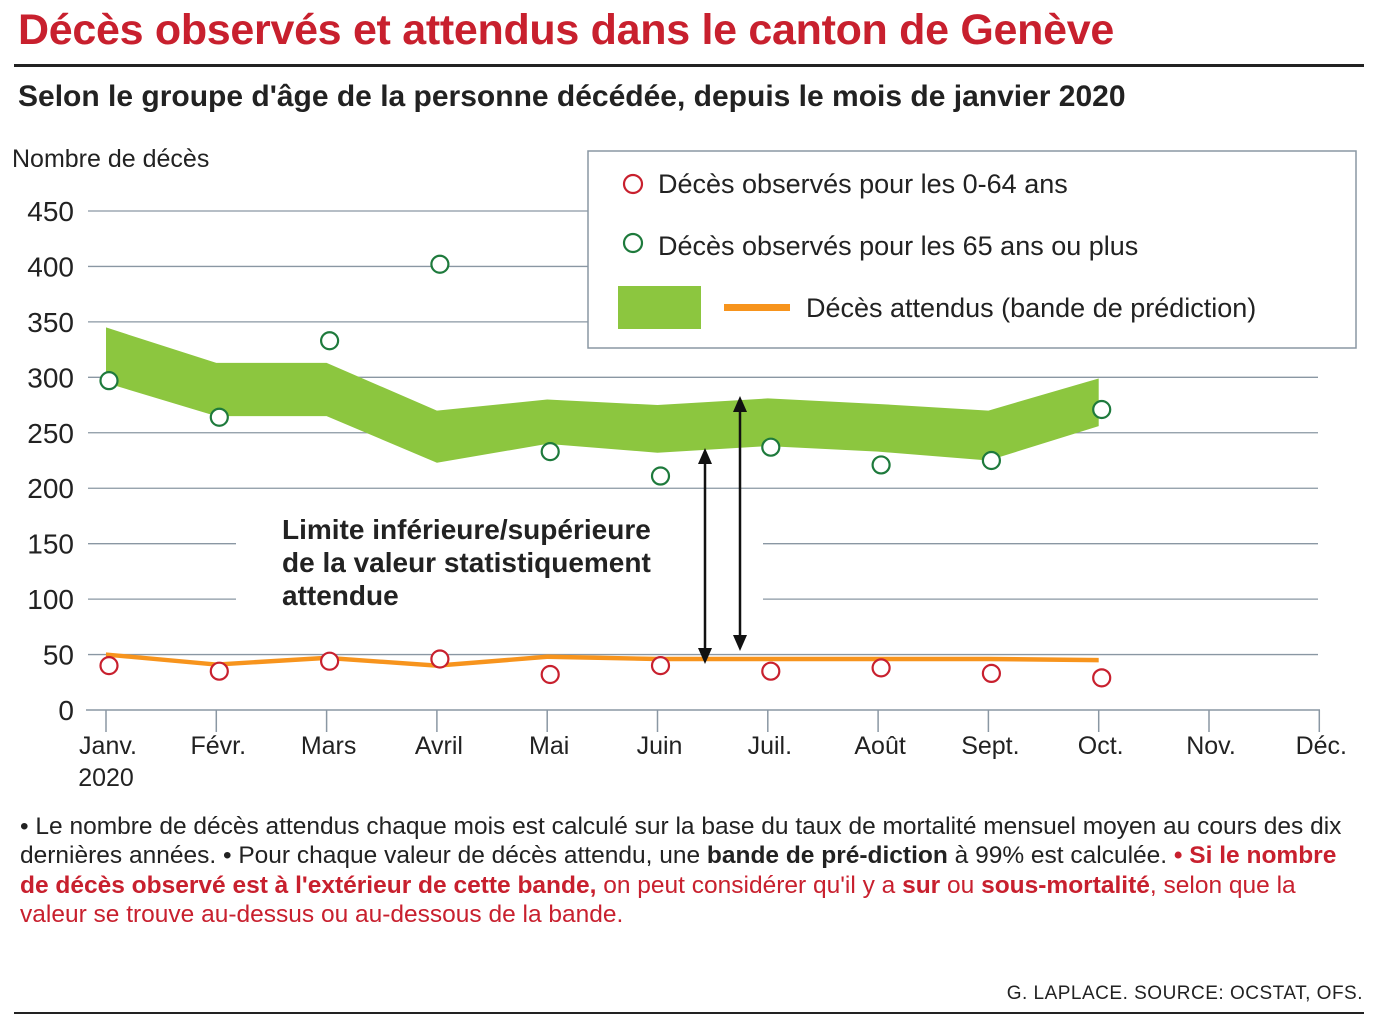 The height and width of the screenshot is (1017, 1377). What do you see at coordinates (990, 746) in the screenshot?
I see `x-tick-label-8: Sept.` at bounding box center [990, 746].